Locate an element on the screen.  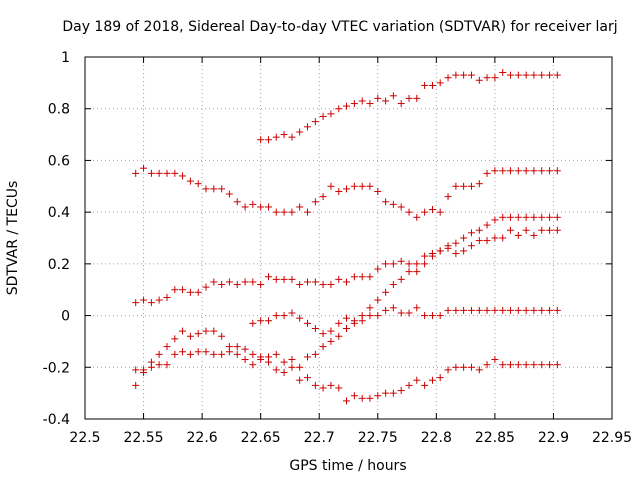
y-tick-label: 0.2 is located at coordinates (59, 265).